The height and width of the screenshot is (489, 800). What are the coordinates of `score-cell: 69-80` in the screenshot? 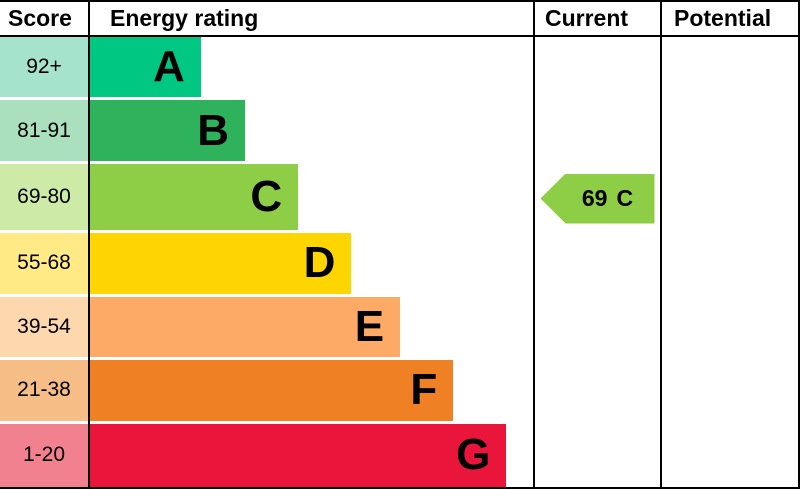 It's located at (45, 198).